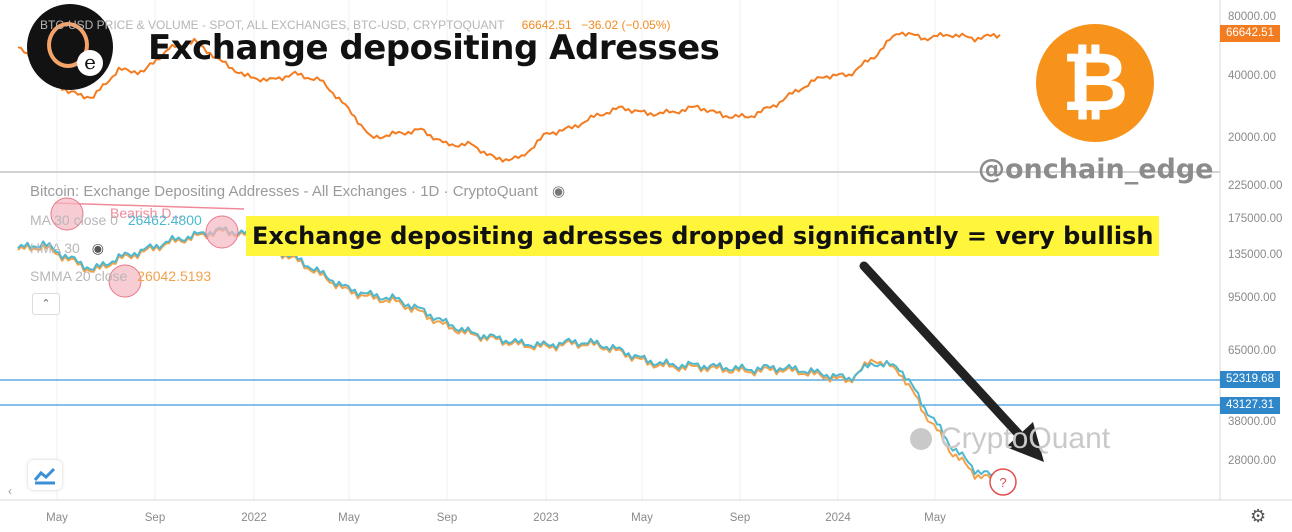 Image resolution: width=1292 pixels, height=532 pixels. I want to click on cryptoquant-watermark: CryptoQuant, so click(1010, 439).